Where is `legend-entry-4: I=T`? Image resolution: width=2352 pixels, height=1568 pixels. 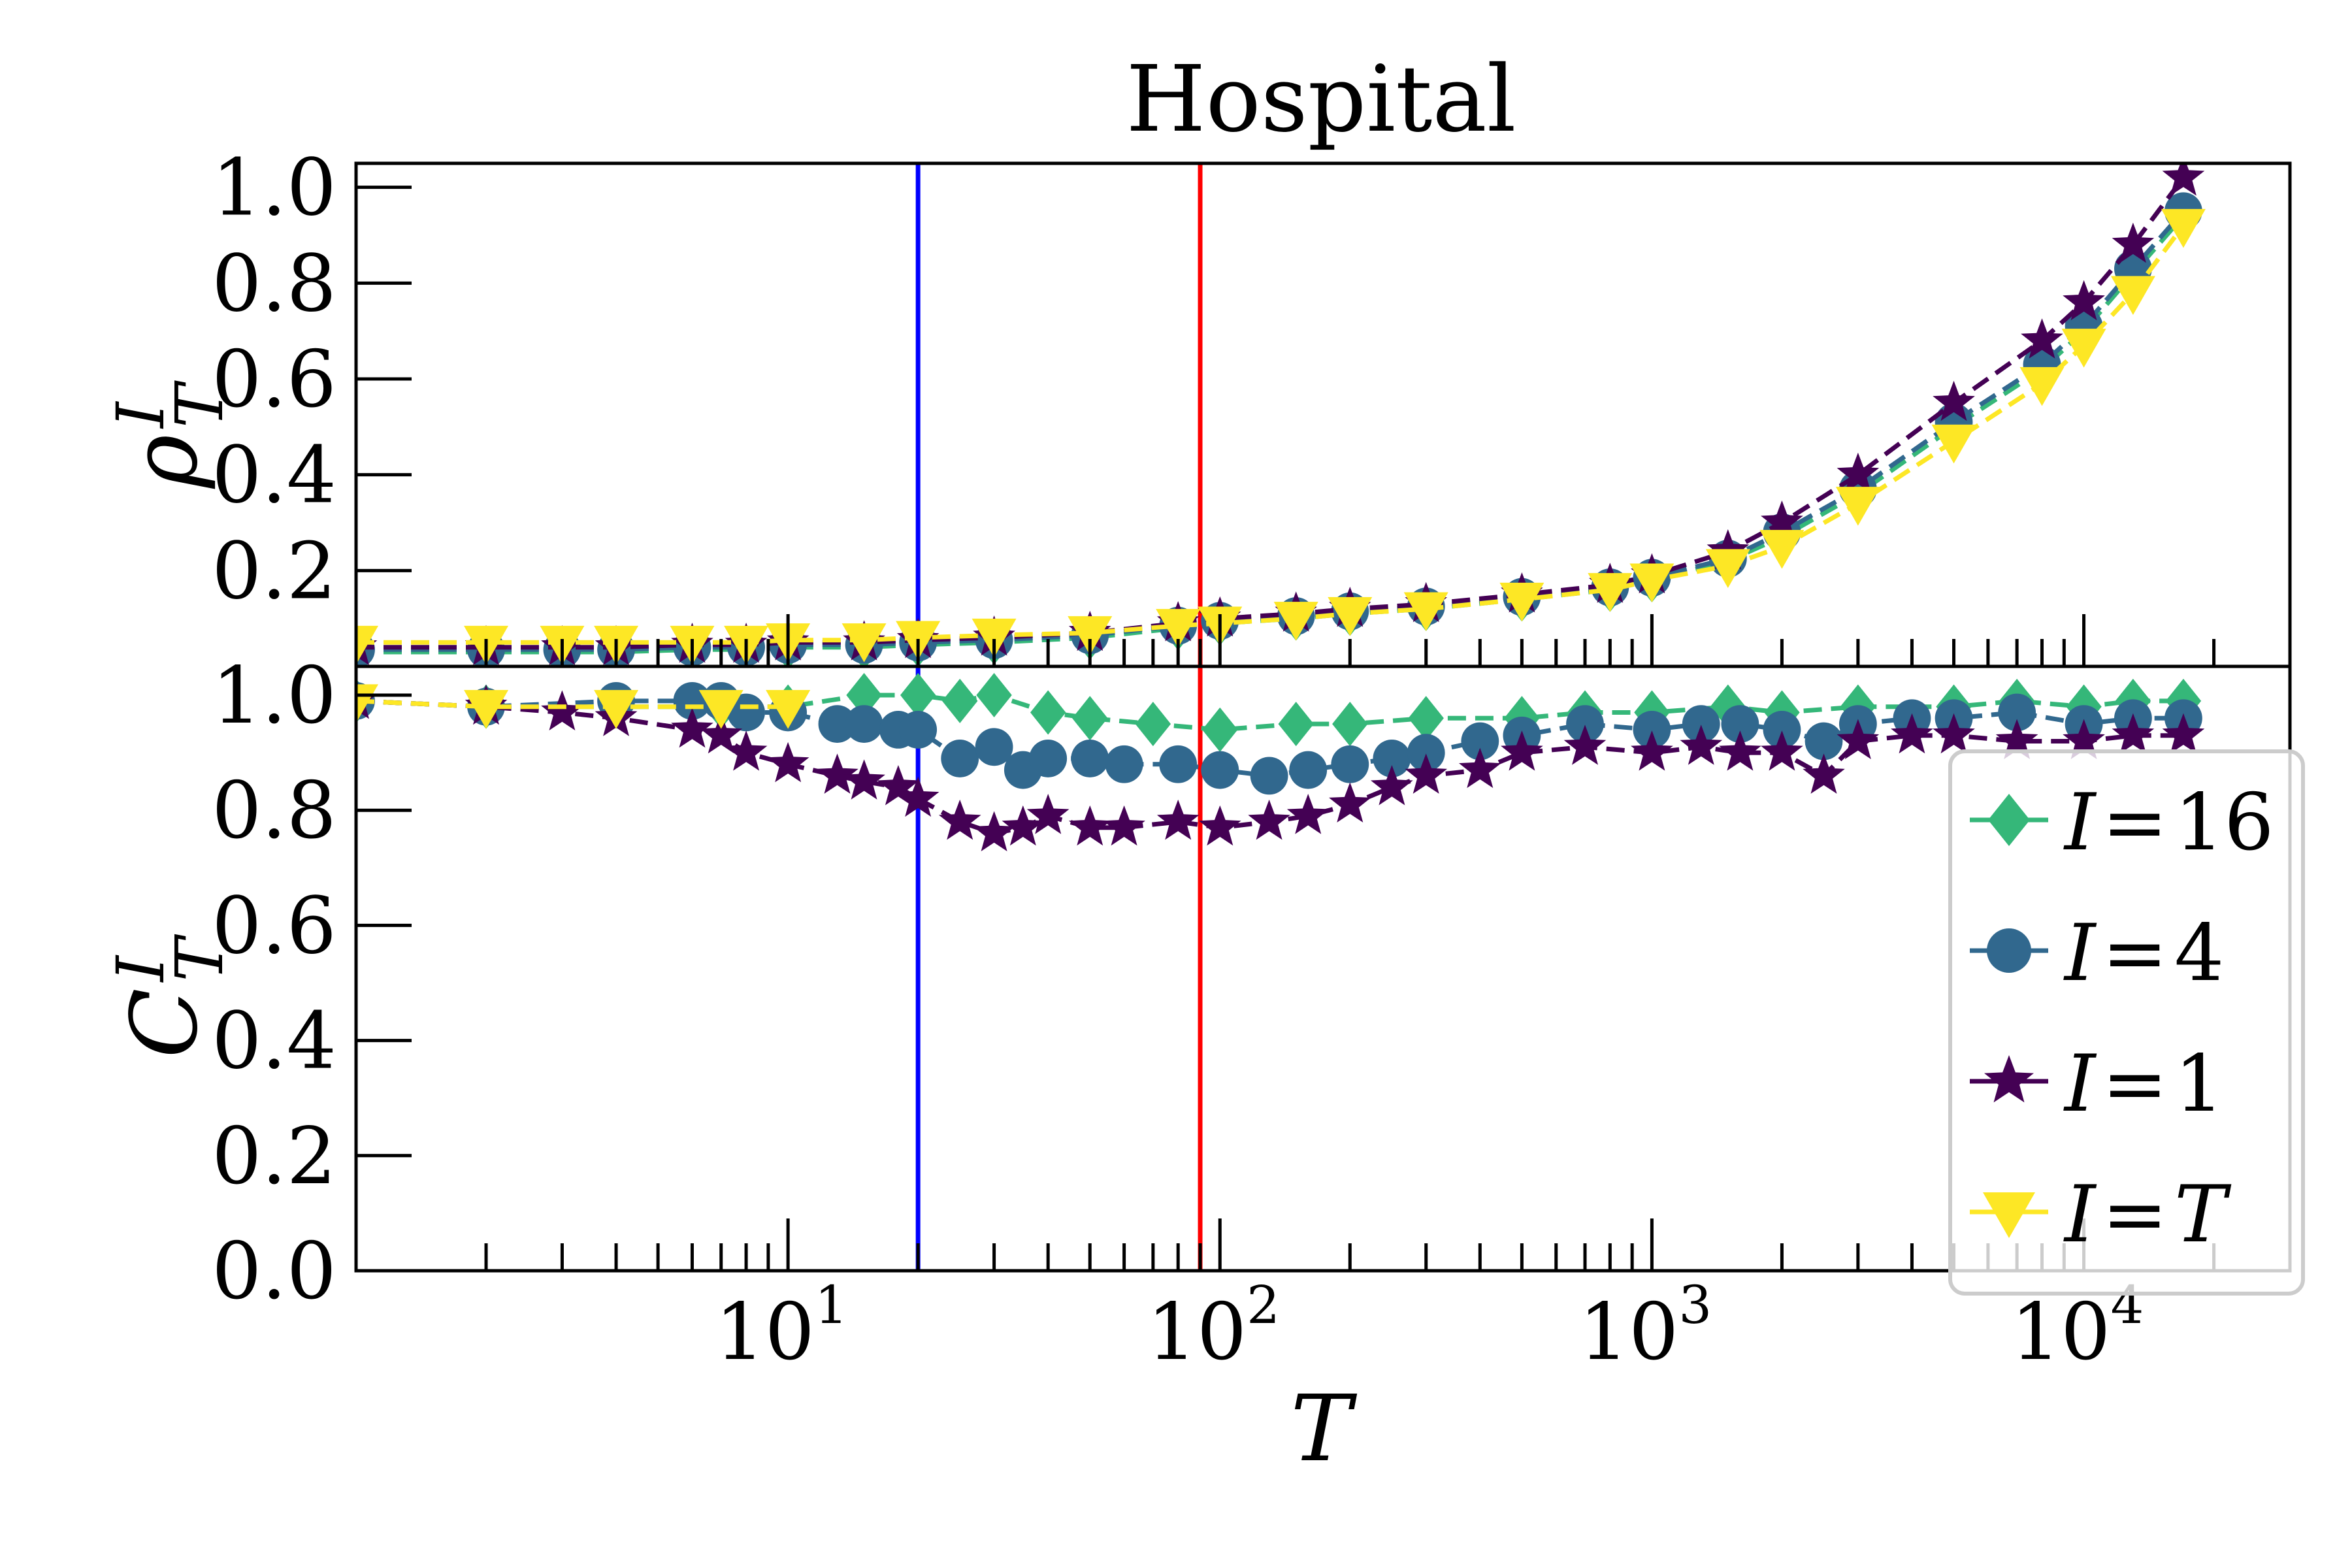
legend-entry-4: I=T is located at coordinates (2101, 1214).